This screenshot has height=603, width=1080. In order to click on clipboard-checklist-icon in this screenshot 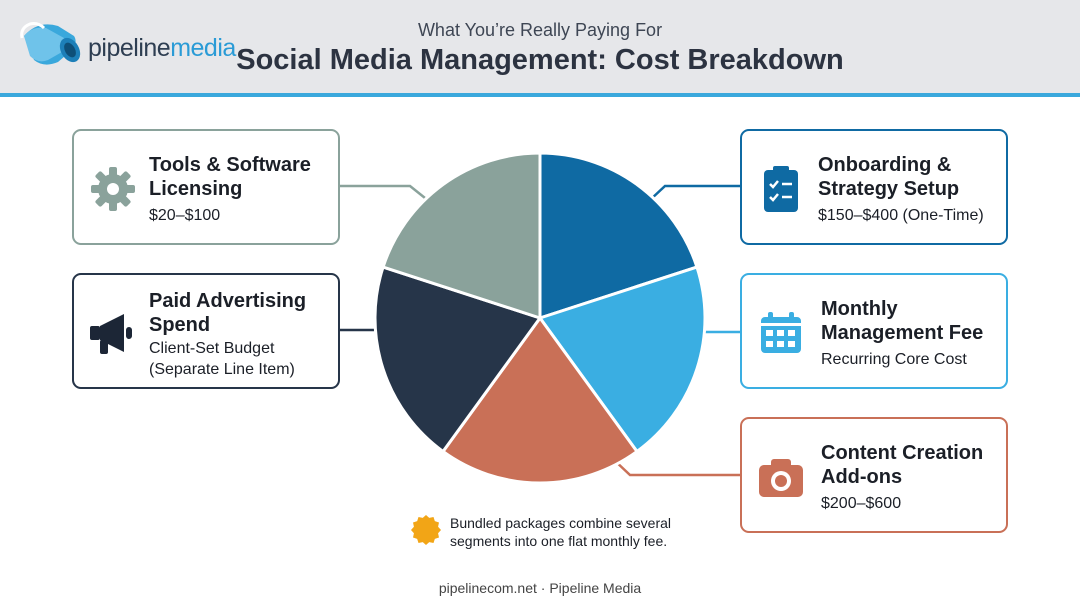, I will do `click(781, 189)`.